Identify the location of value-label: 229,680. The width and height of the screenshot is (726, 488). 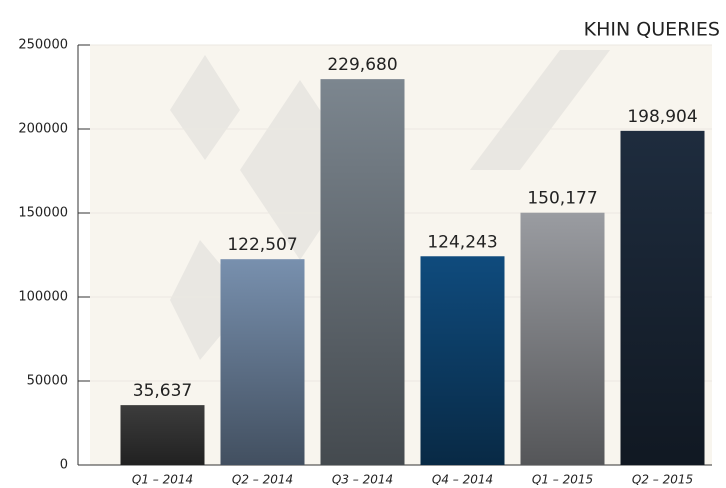
(362, 65).